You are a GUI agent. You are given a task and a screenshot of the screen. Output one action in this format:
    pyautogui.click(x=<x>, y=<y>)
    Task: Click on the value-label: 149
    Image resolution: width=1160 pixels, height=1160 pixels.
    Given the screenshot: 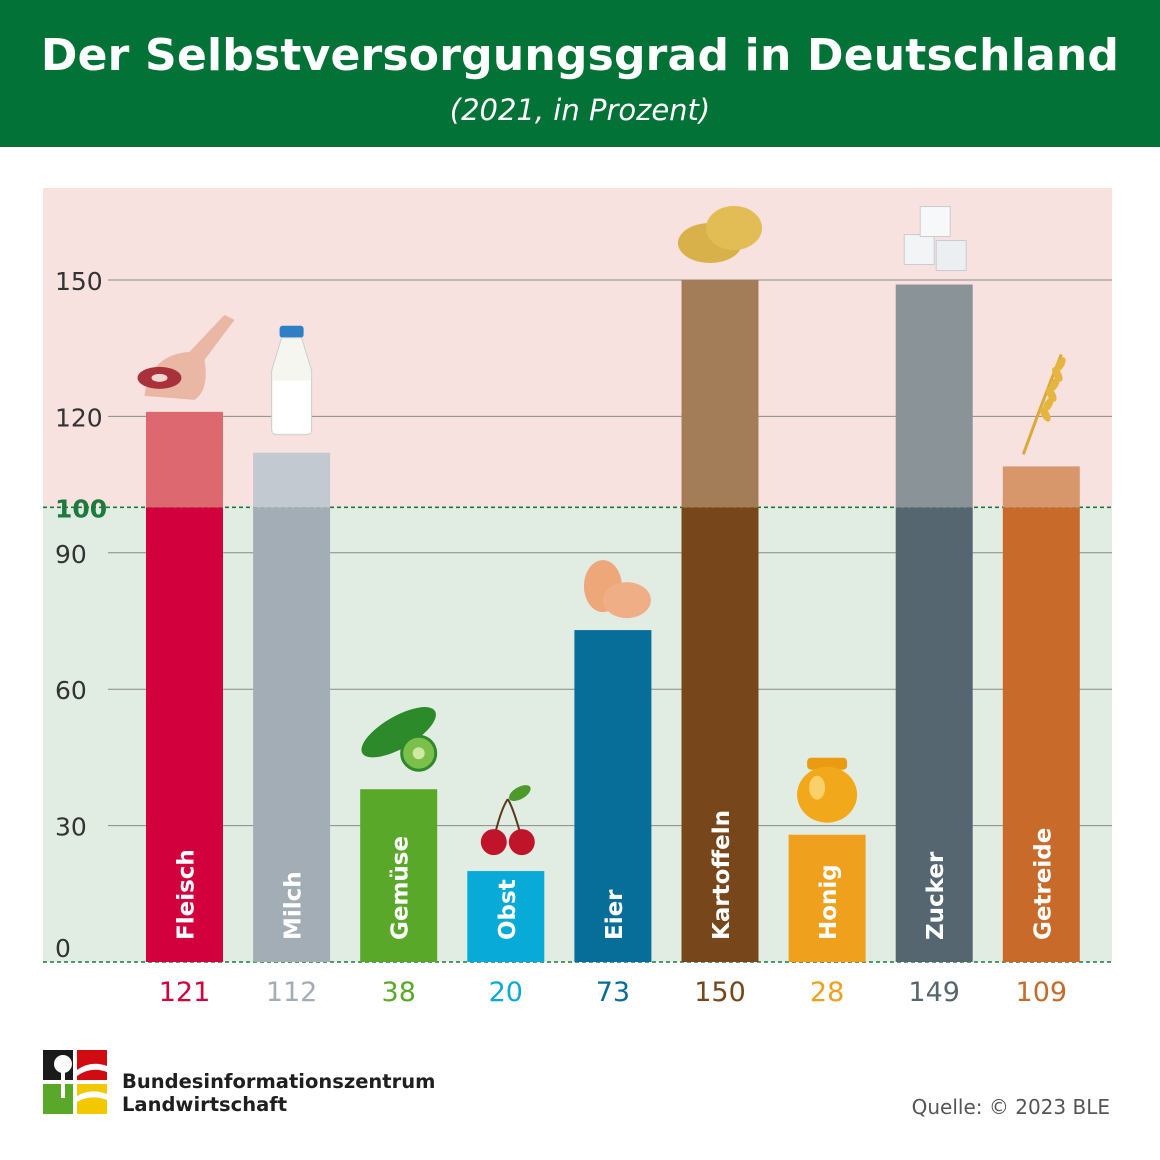 What is the action you would take?
    pyautogui.click(x=934, y=992)
    